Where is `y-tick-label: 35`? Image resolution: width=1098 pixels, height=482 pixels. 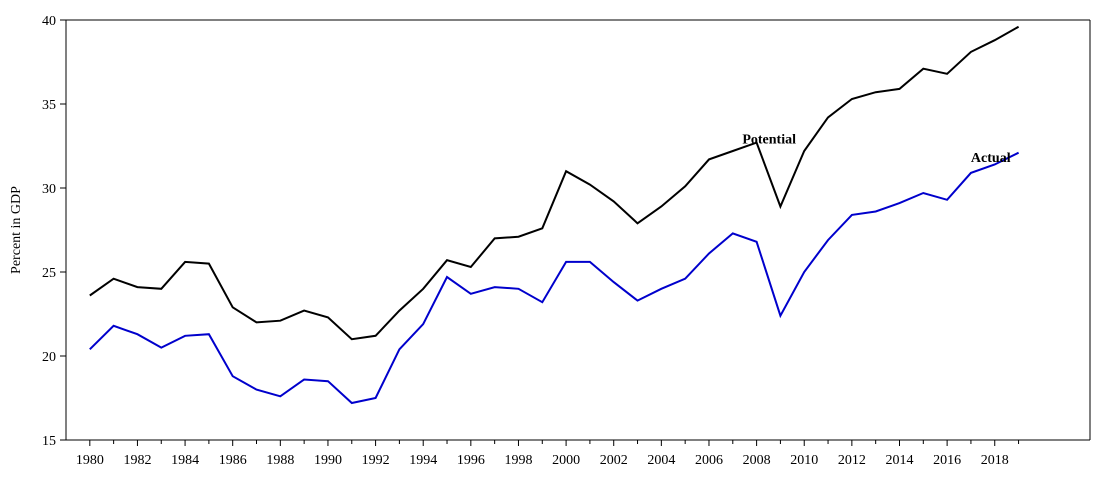 y-tick-label: 35 is located at coordinates (49, 105).